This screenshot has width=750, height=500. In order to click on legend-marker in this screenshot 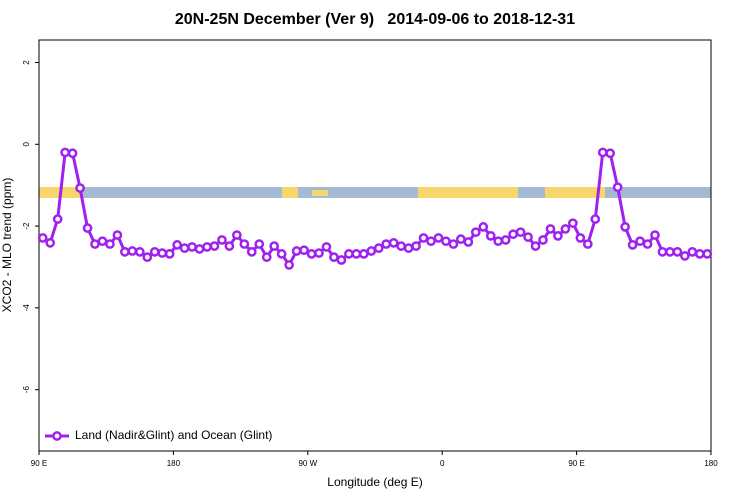, I will do `click(57, 436)`.